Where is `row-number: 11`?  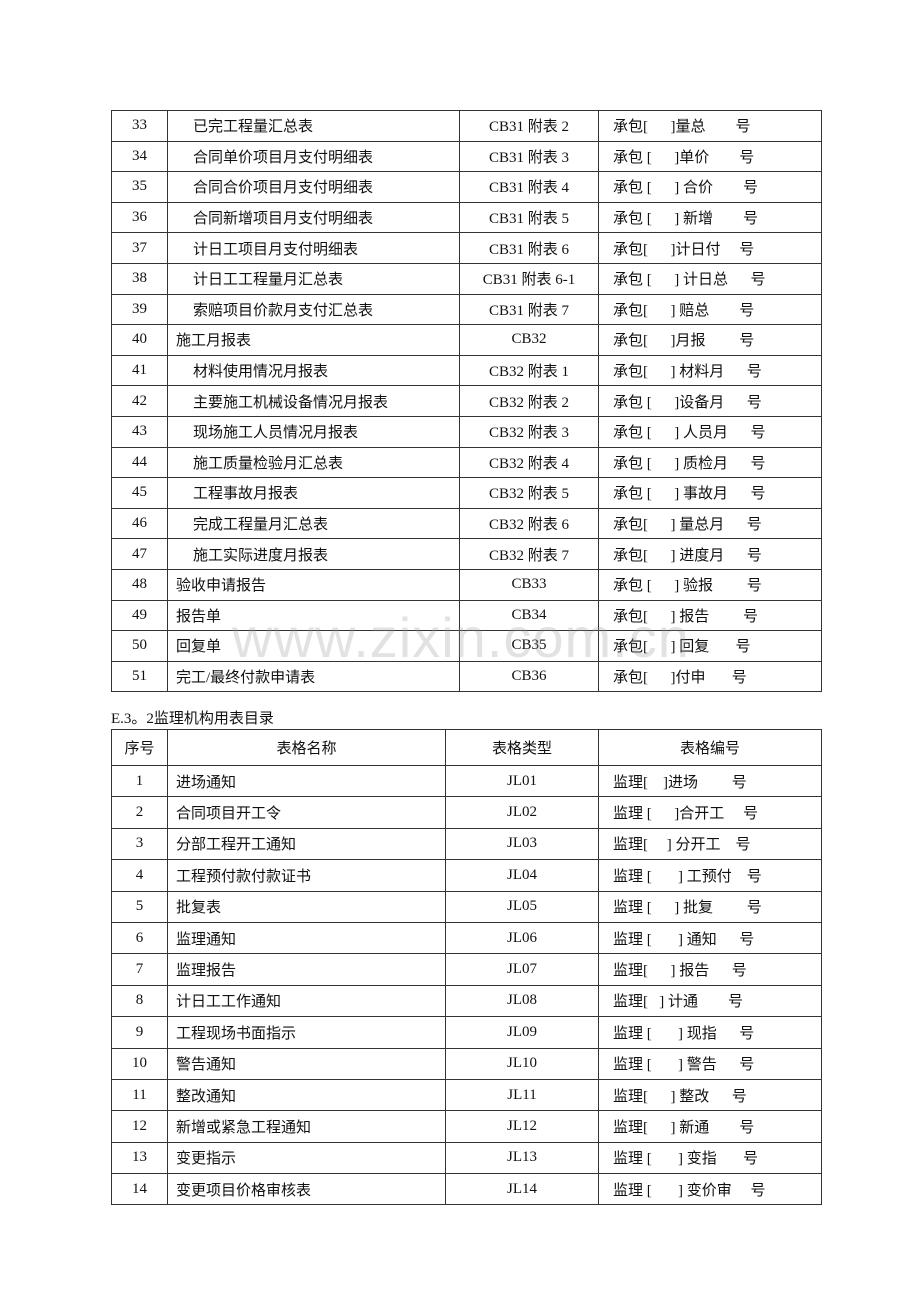 row-number: 11 is located at coordinates (139, 1095).